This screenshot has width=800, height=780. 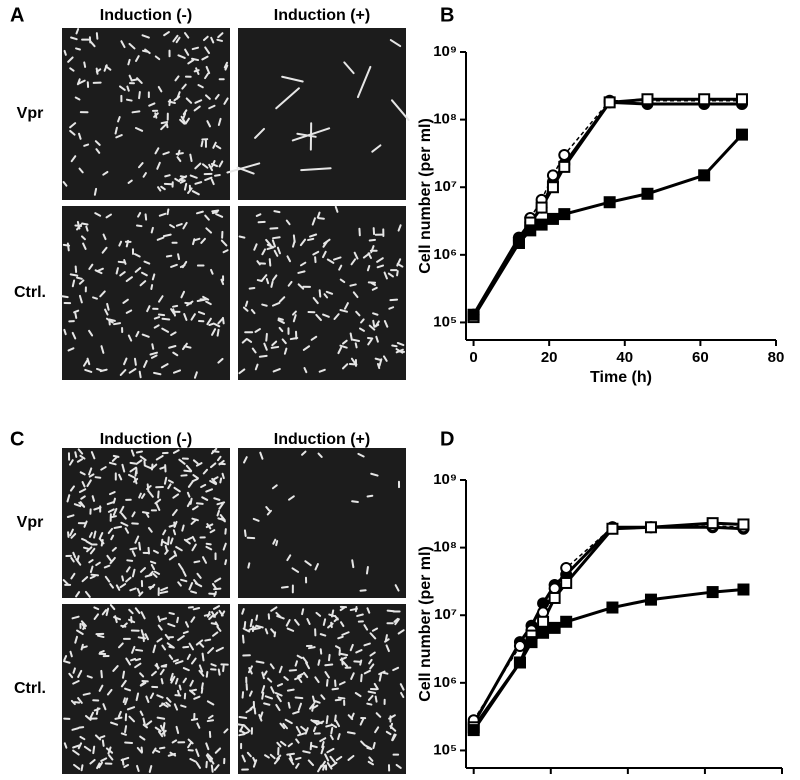 What do you see at coordinates (445, 119) in the screenshot?
I see `y-tick-label: 10⁸` at bounding box center [445, 119].